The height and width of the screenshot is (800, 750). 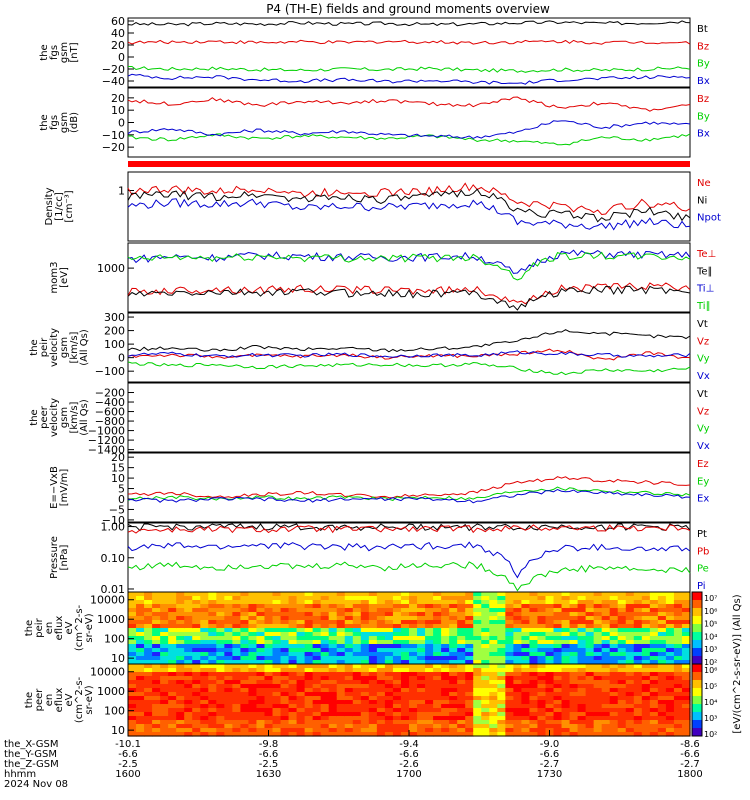 I want to click on y-axis-label: the, so click(x=44, y=52).